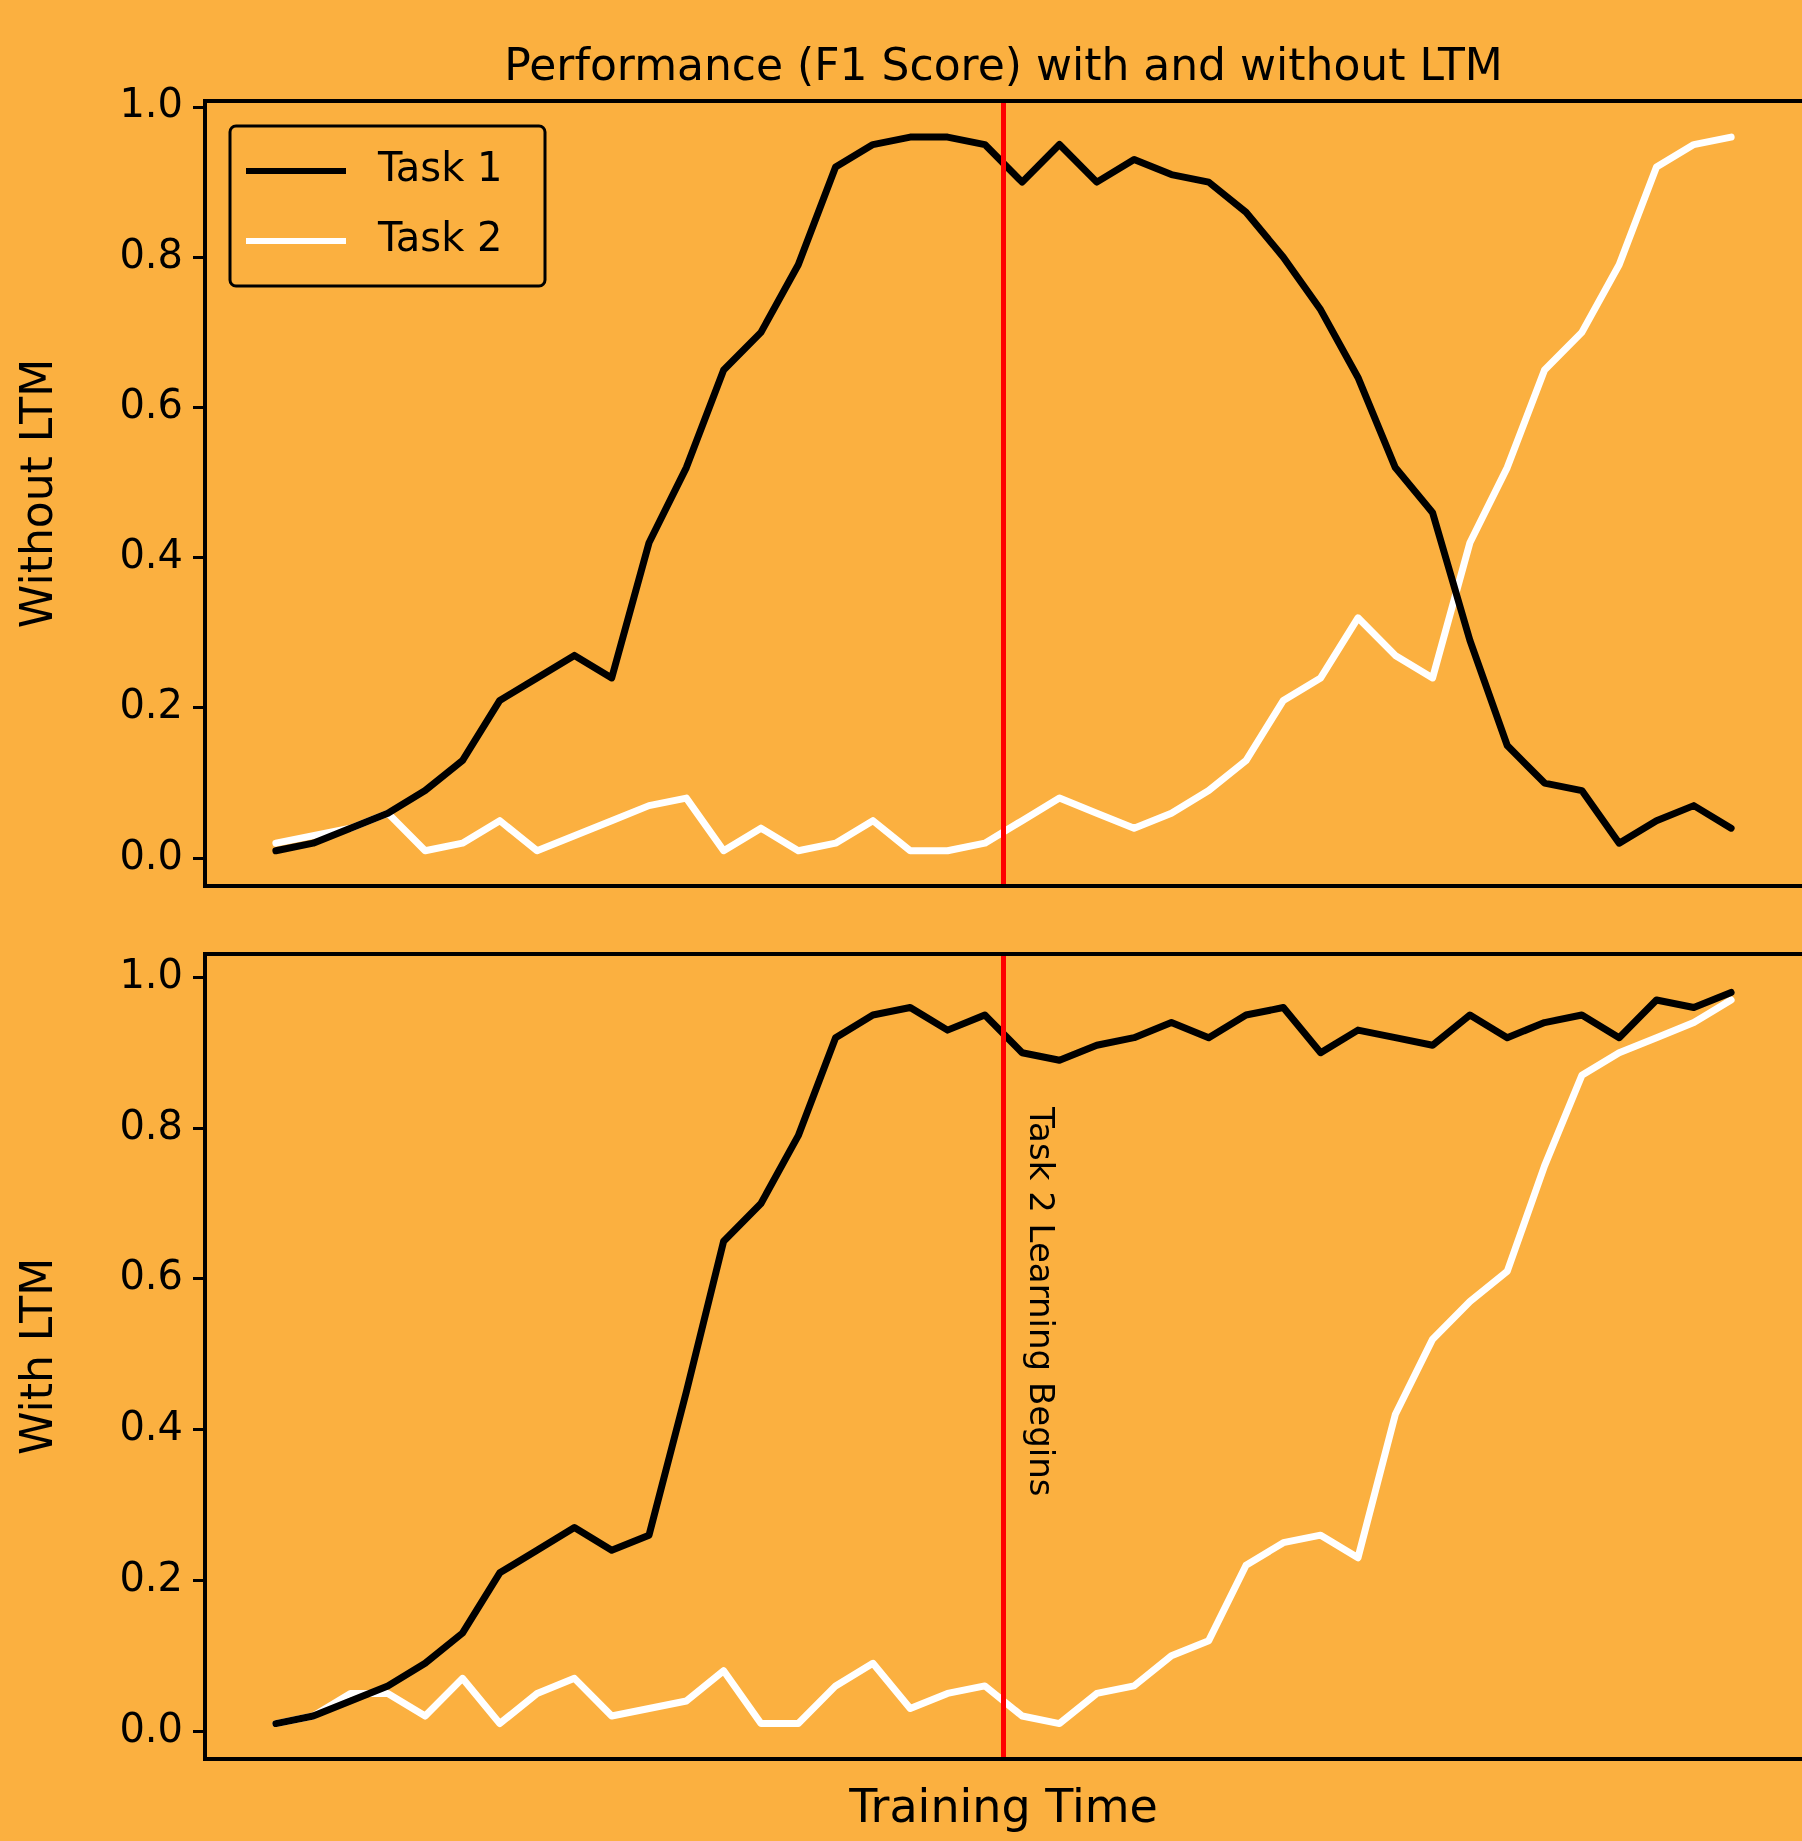  What do you see at coordinates (1003, 1805) in the screenshot?
I see `x-axis-title: Training Time` at bounding box center [1003, 1805].